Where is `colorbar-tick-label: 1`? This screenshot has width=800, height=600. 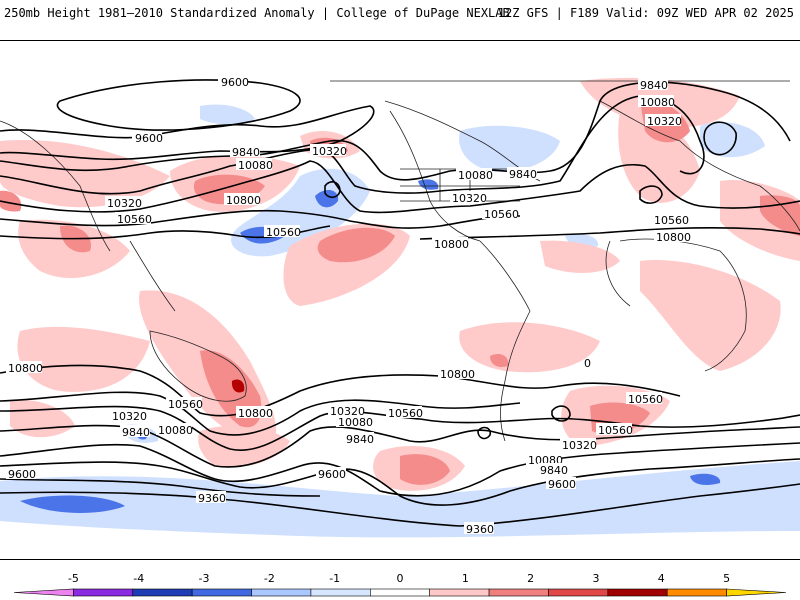
colorbar-tick-label: 1 is located at coordinates (465, 578).